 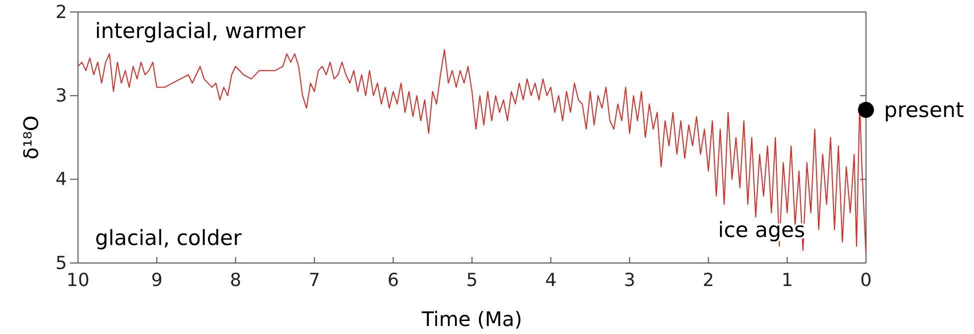 I want to click on x-tick-label: 3, so click(x=630, y=280).